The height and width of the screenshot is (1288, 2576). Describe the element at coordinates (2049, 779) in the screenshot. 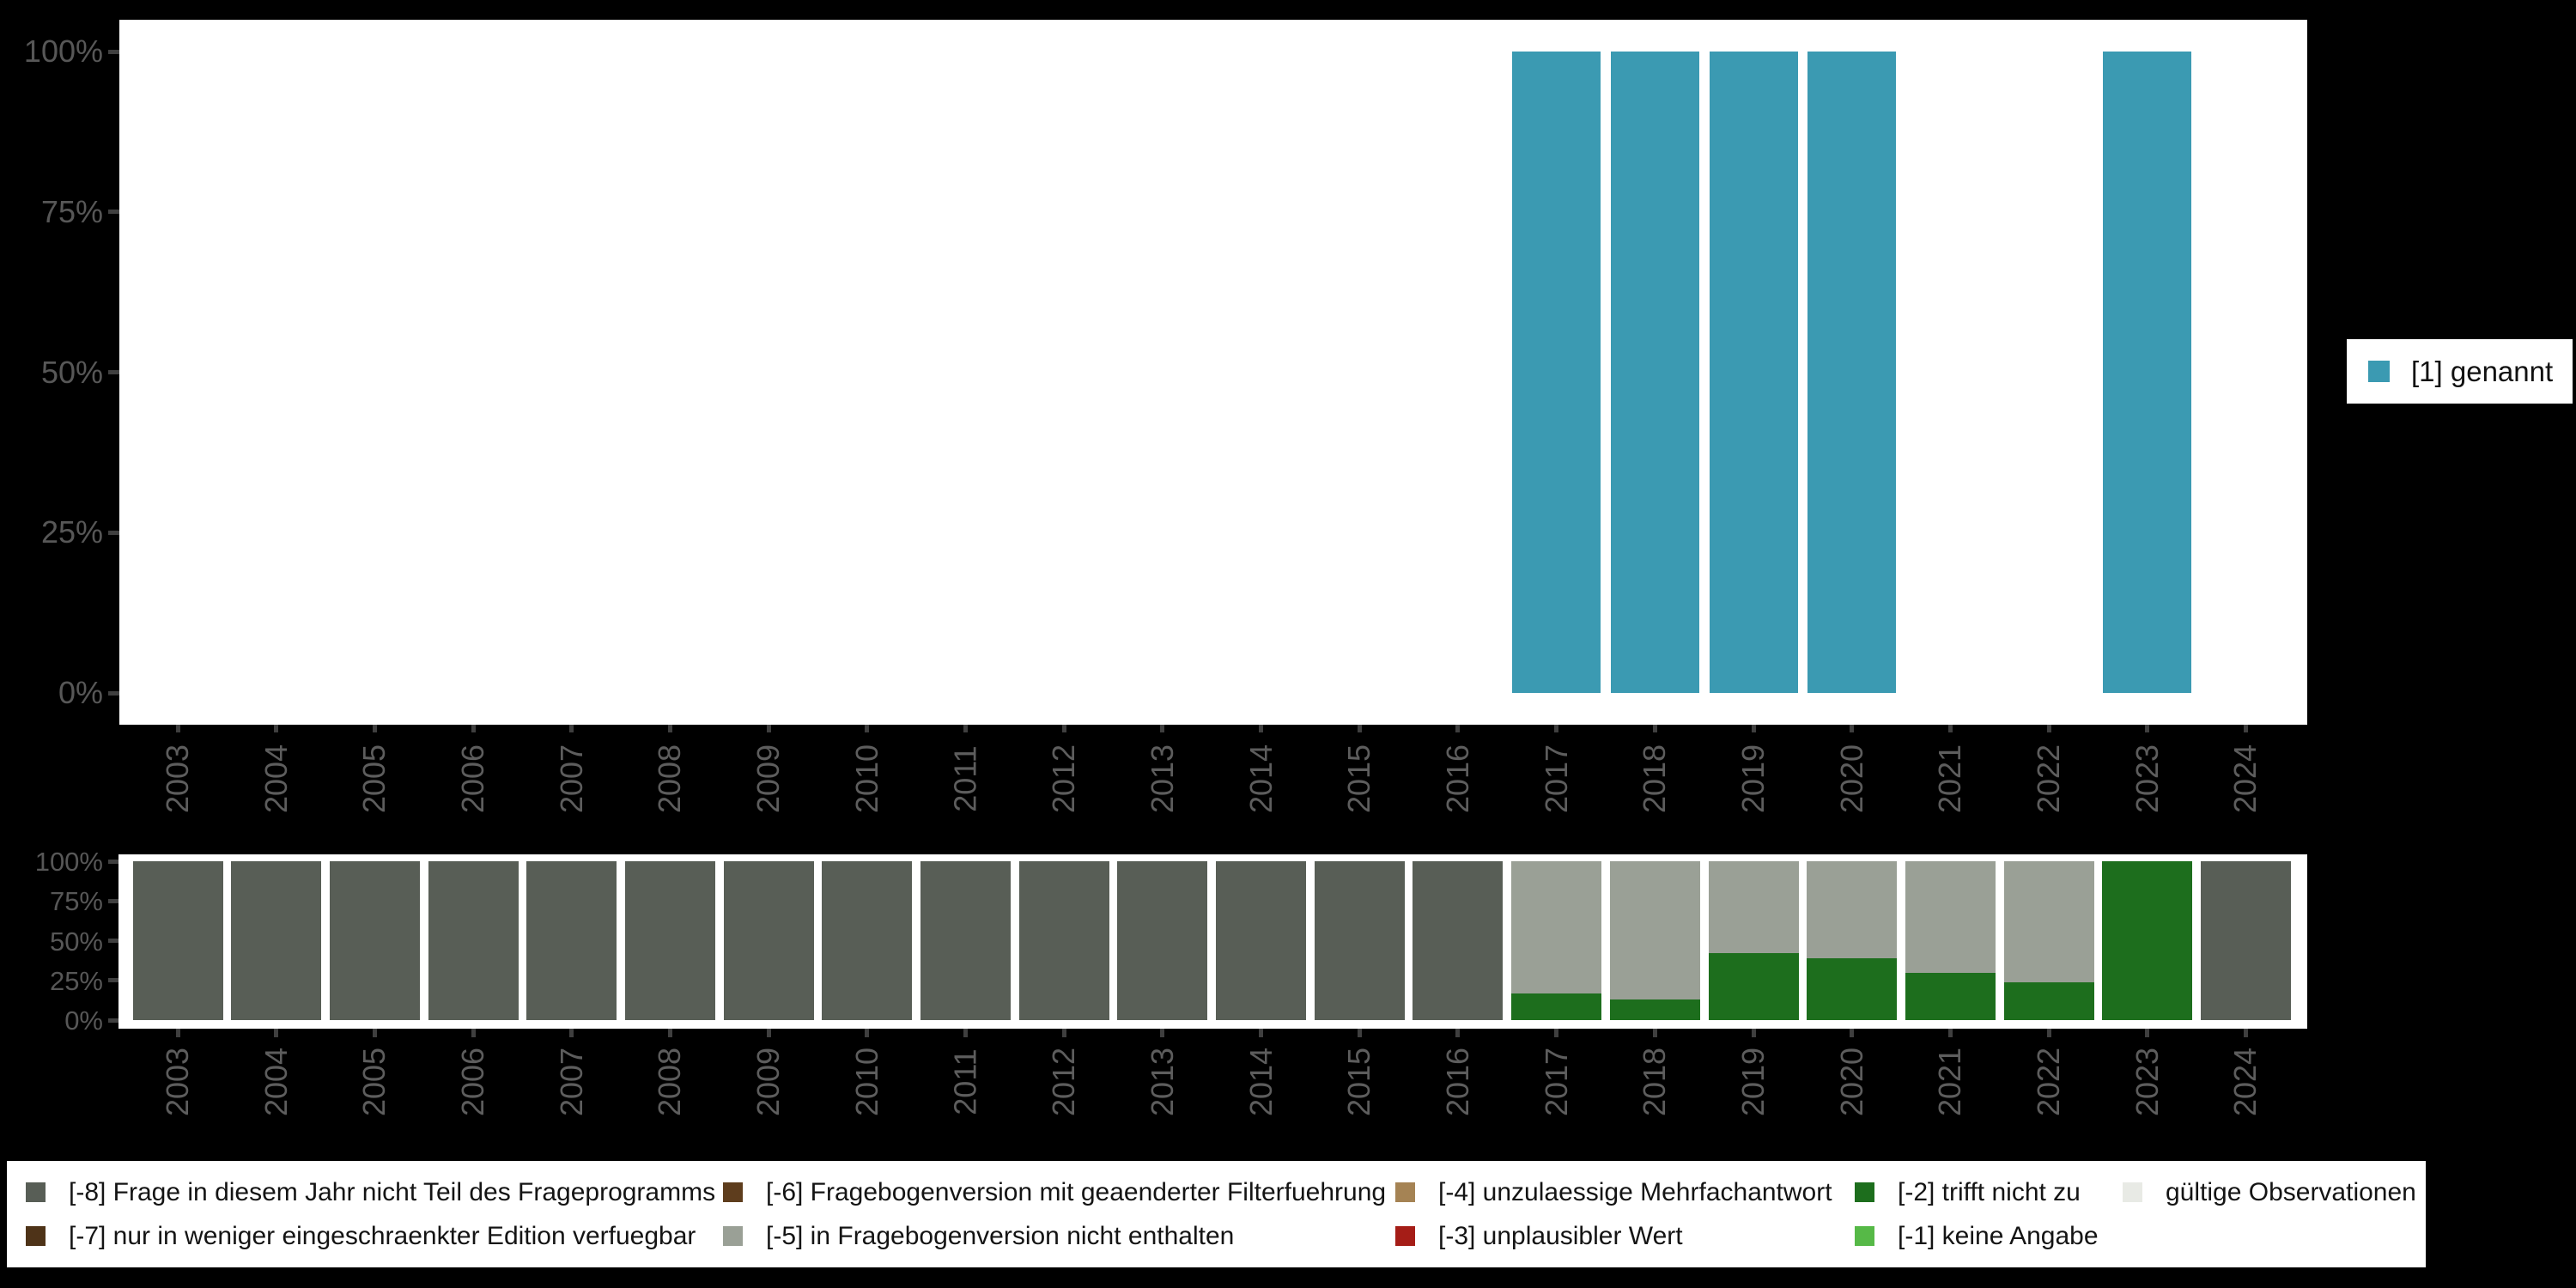

I see `main-x-year-text: 2022` at that location.